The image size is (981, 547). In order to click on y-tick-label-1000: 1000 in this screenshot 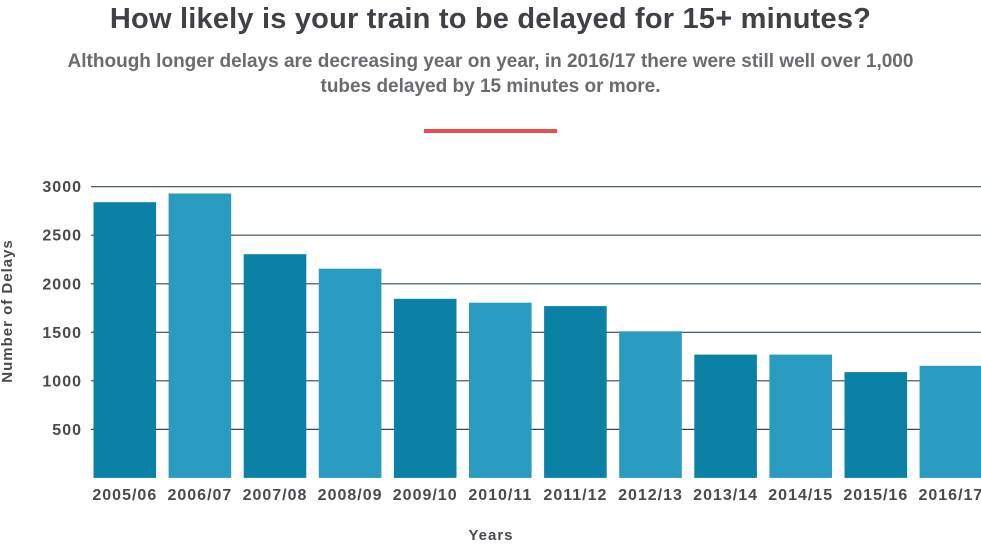, I will do `click(62, 381)`.